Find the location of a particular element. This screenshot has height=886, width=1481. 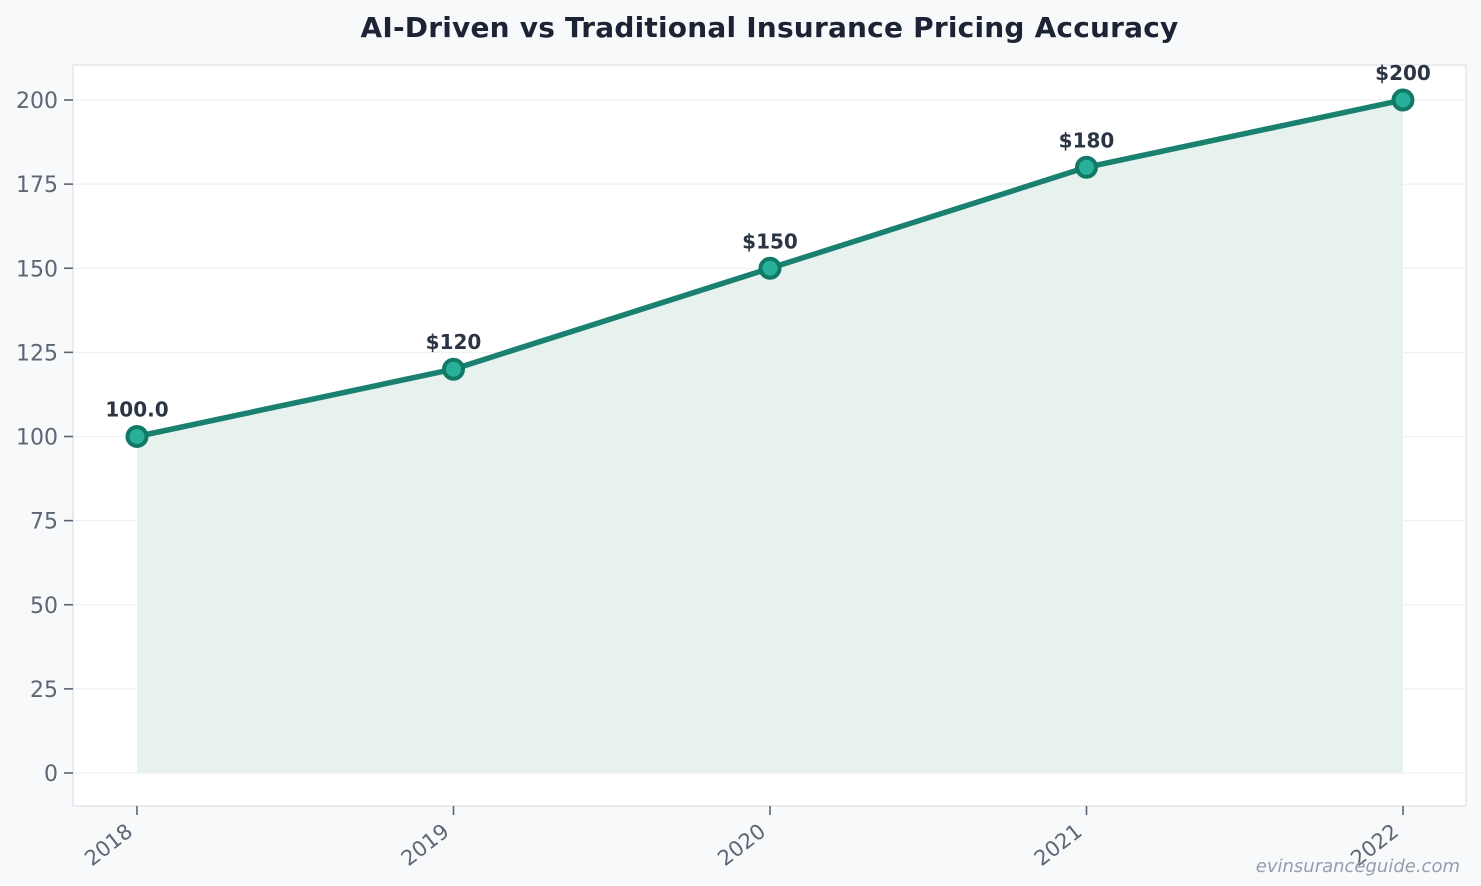

y-tick-label: 125 is located at coordinates (37, 353).